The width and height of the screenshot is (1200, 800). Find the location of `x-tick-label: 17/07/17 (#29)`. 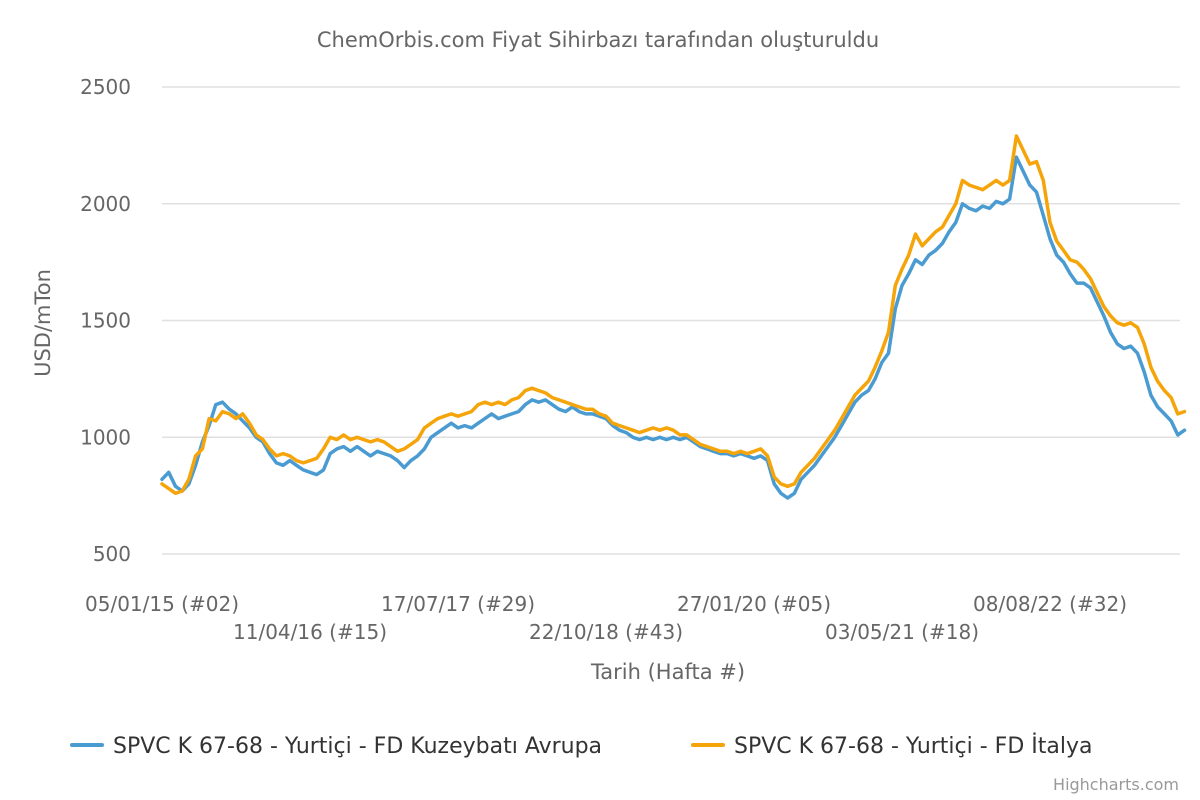

x-tick-label: 17/07/17 (#29) is located at coordinates (458, 604).